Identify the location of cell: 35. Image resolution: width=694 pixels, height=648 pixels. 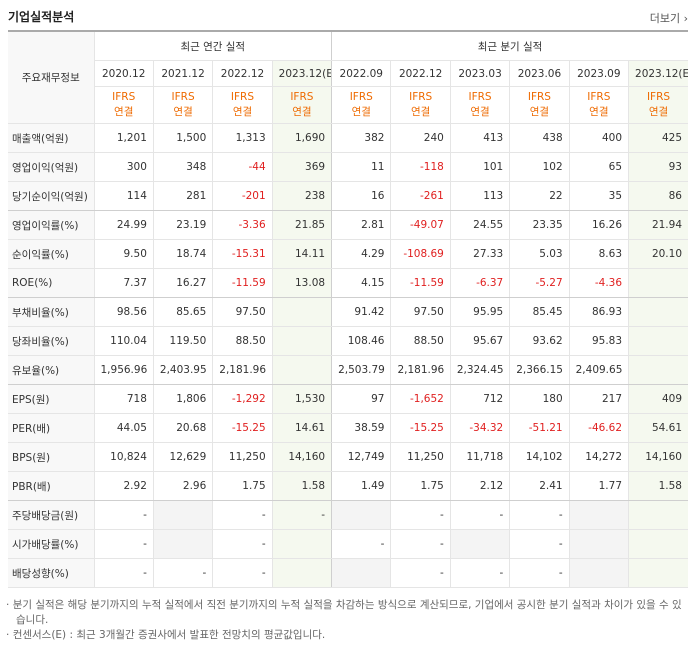
(598, 196).